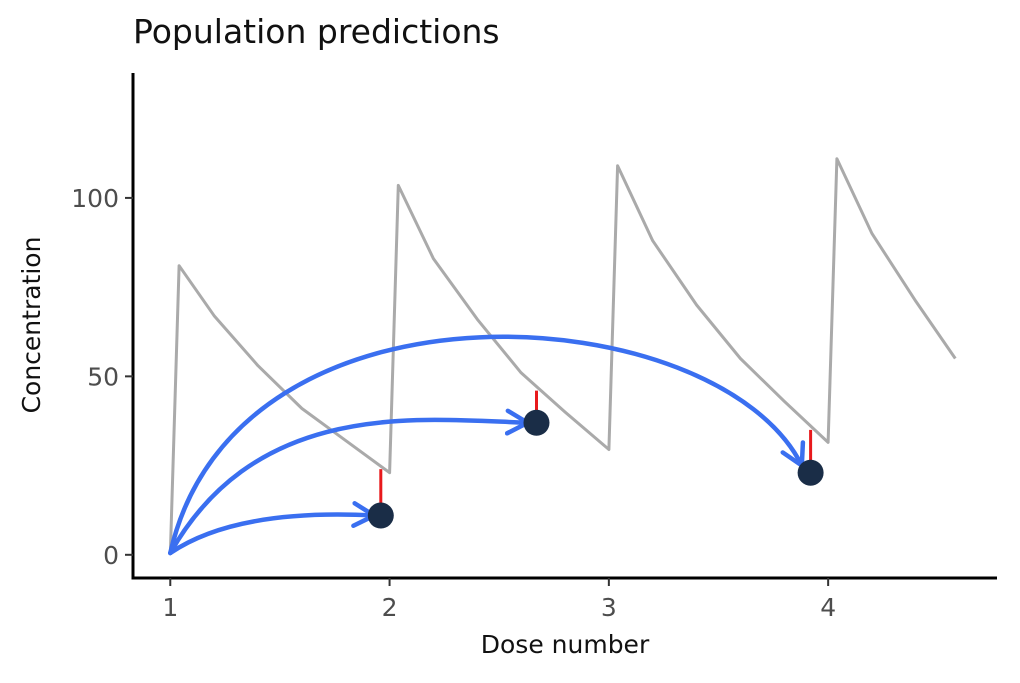  What do you see at coordinates (170, 607) in the screenshot?
I see `x-tick-label: 1` at bounding box center [170, 607].